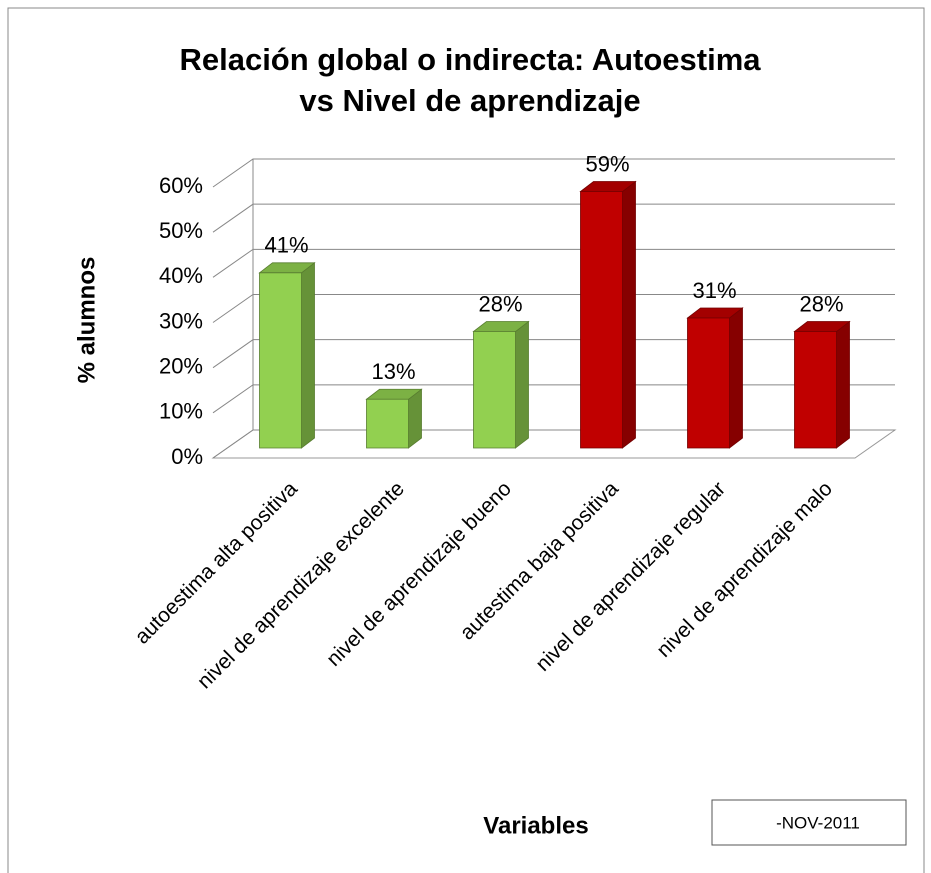 The image size is (931, 873). Describe the element at coordinates (607, 163) in the screenshot. I see `data-label: 59%` at that location.